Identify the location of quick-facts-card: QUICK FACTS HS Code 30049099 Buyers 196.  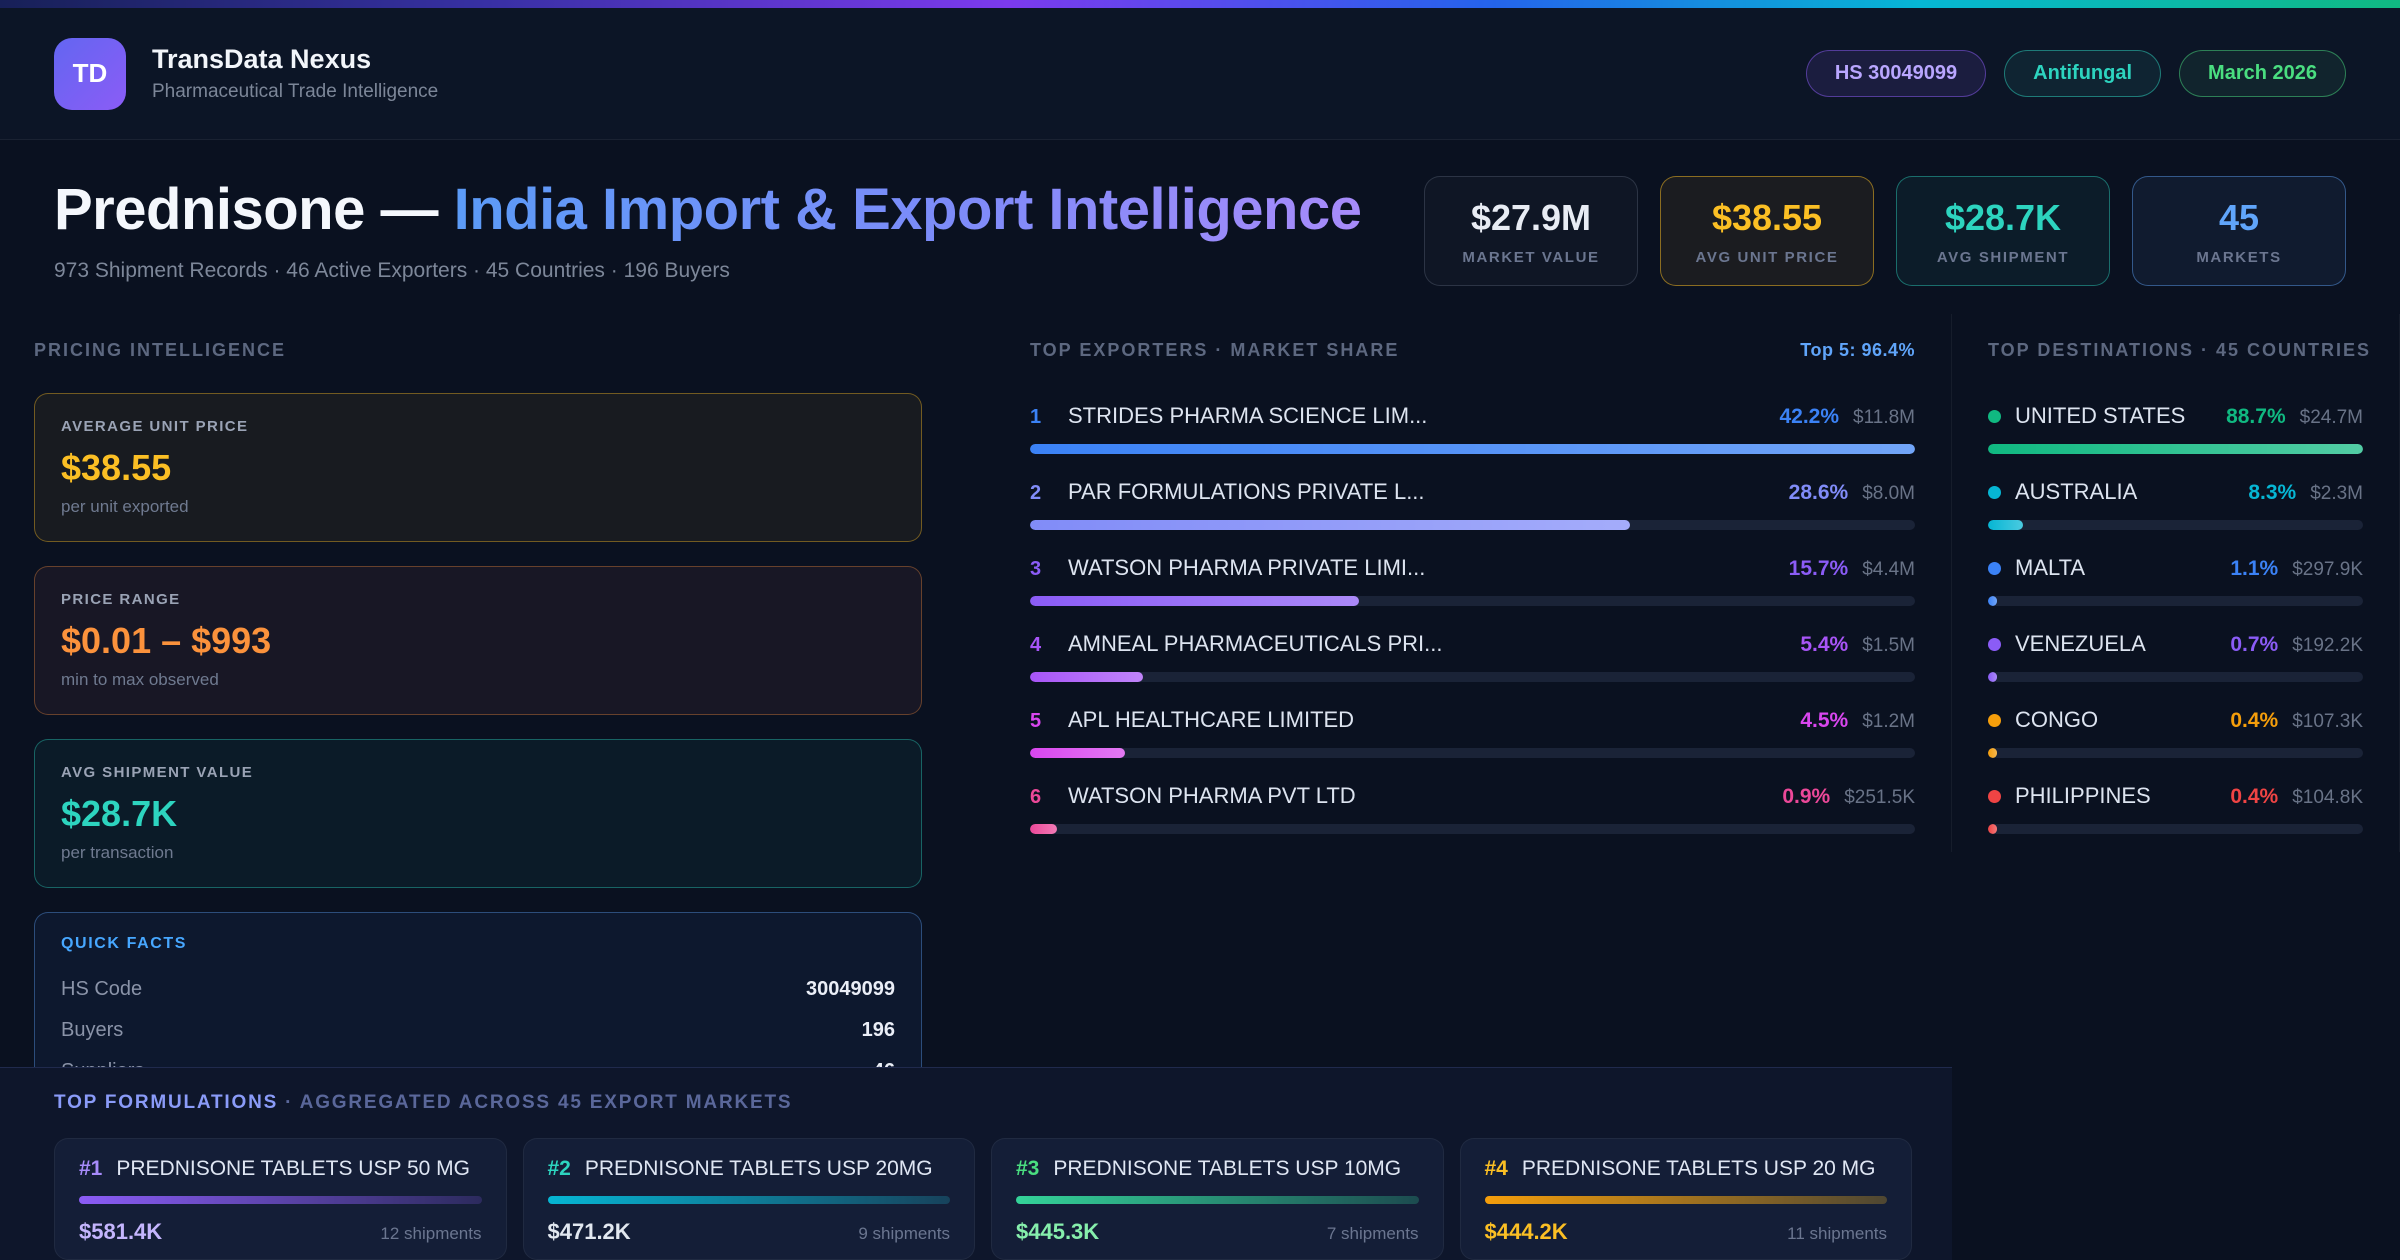
(478, 989).